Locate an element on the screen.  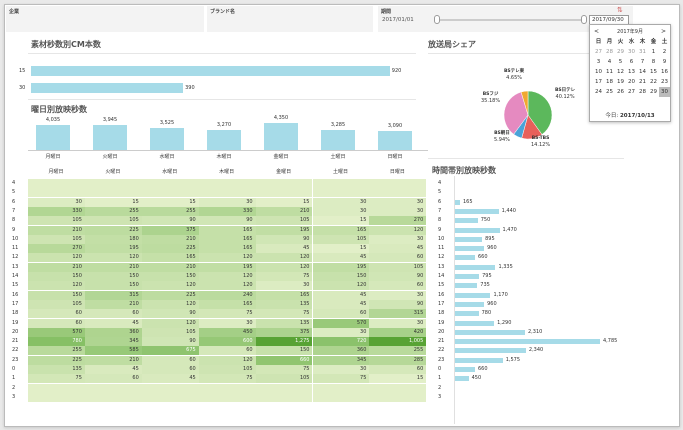
calendar-day: 5 is located at coordinates (620, 62).